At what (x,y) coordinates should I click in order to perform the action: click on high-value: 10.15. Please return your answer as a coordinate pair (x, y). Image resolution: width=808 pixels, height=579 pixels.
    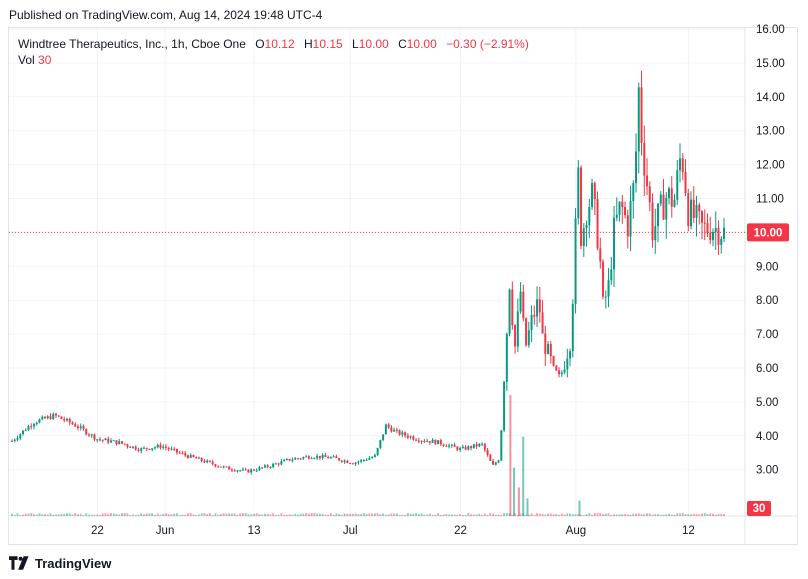
    Looking at the image, I should click on (327, 44).